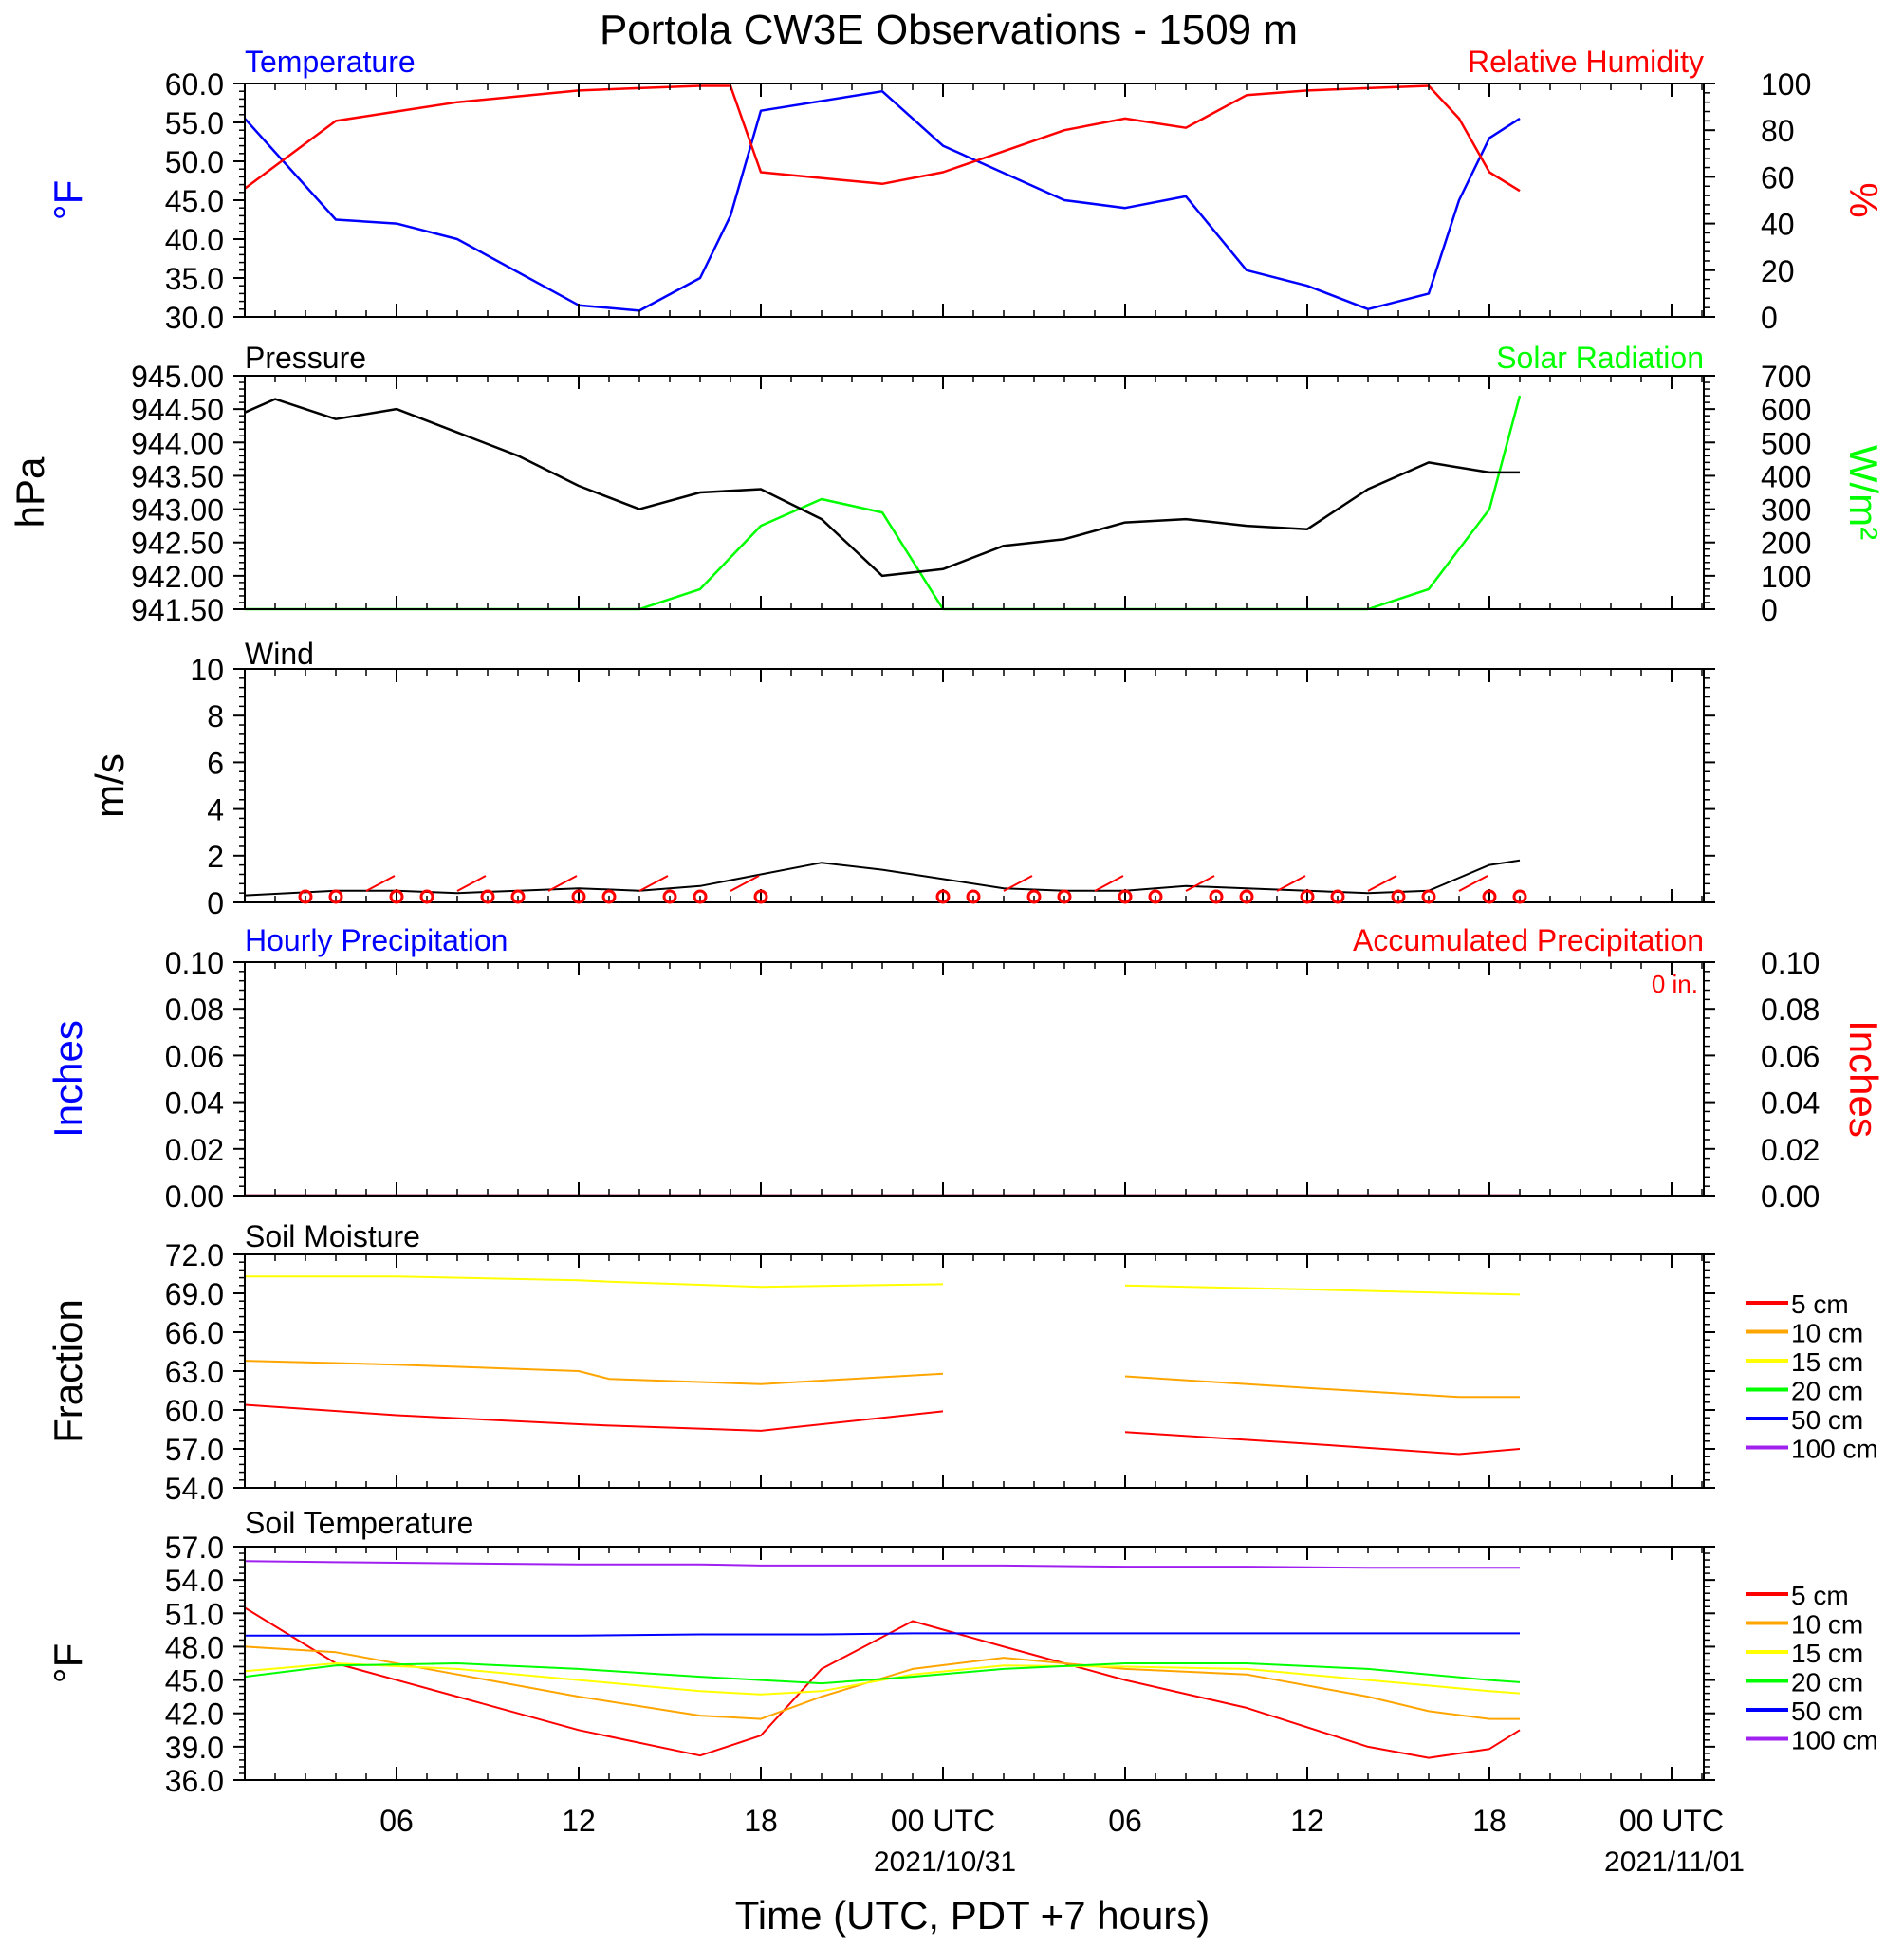 The width and height of the screenshot is (1904, 1948). I want to click on figure-title: Portola CW3E Observations - 1509 m, so click(949, 30).